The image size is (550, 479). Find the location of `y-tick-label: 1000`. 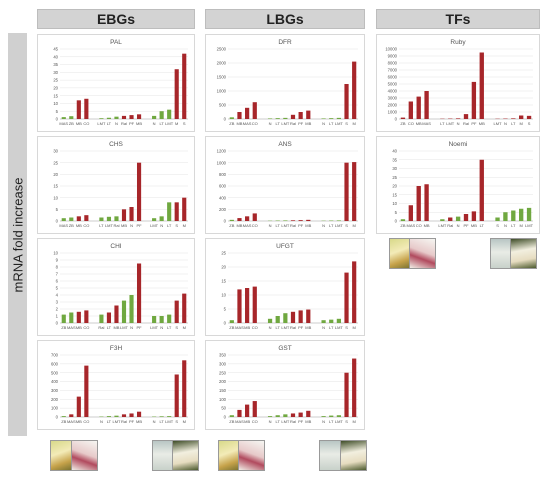

y-tick-label: 1000 is located at coordinates (222, 91).